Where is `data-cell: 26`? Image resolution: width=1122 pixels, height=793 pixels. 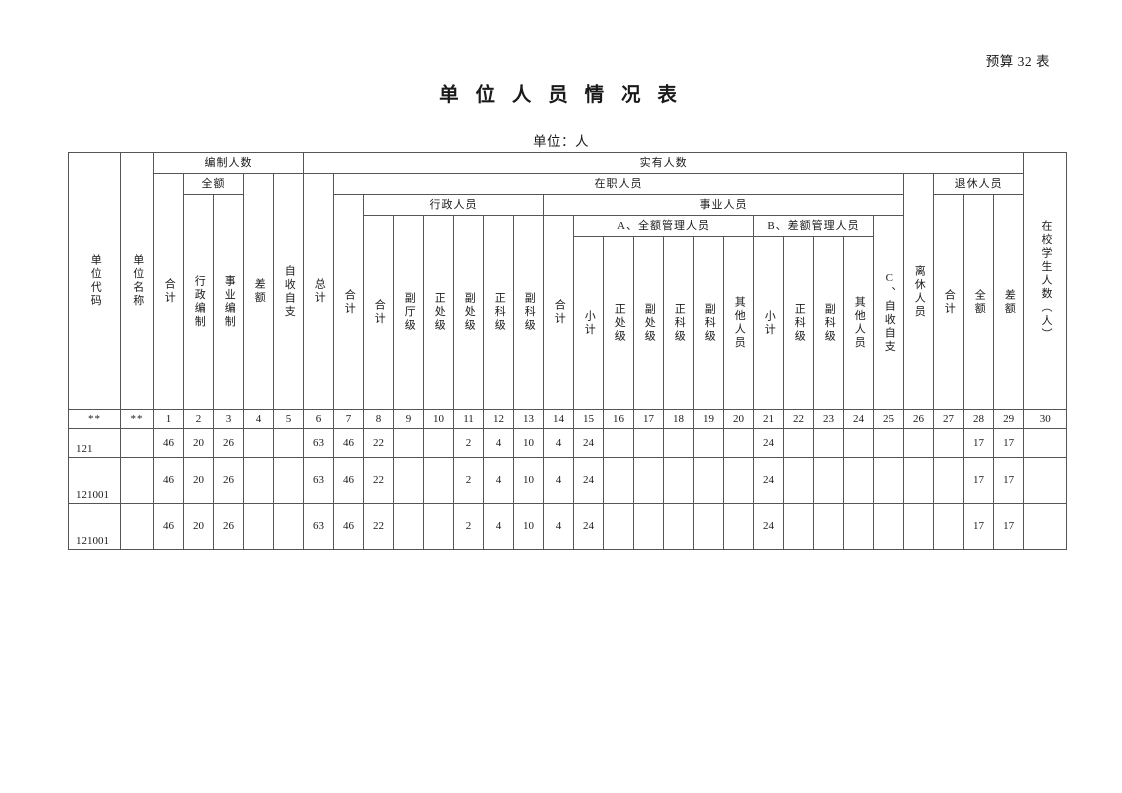 data-cell: 26 is located at coordinates (228, 443).